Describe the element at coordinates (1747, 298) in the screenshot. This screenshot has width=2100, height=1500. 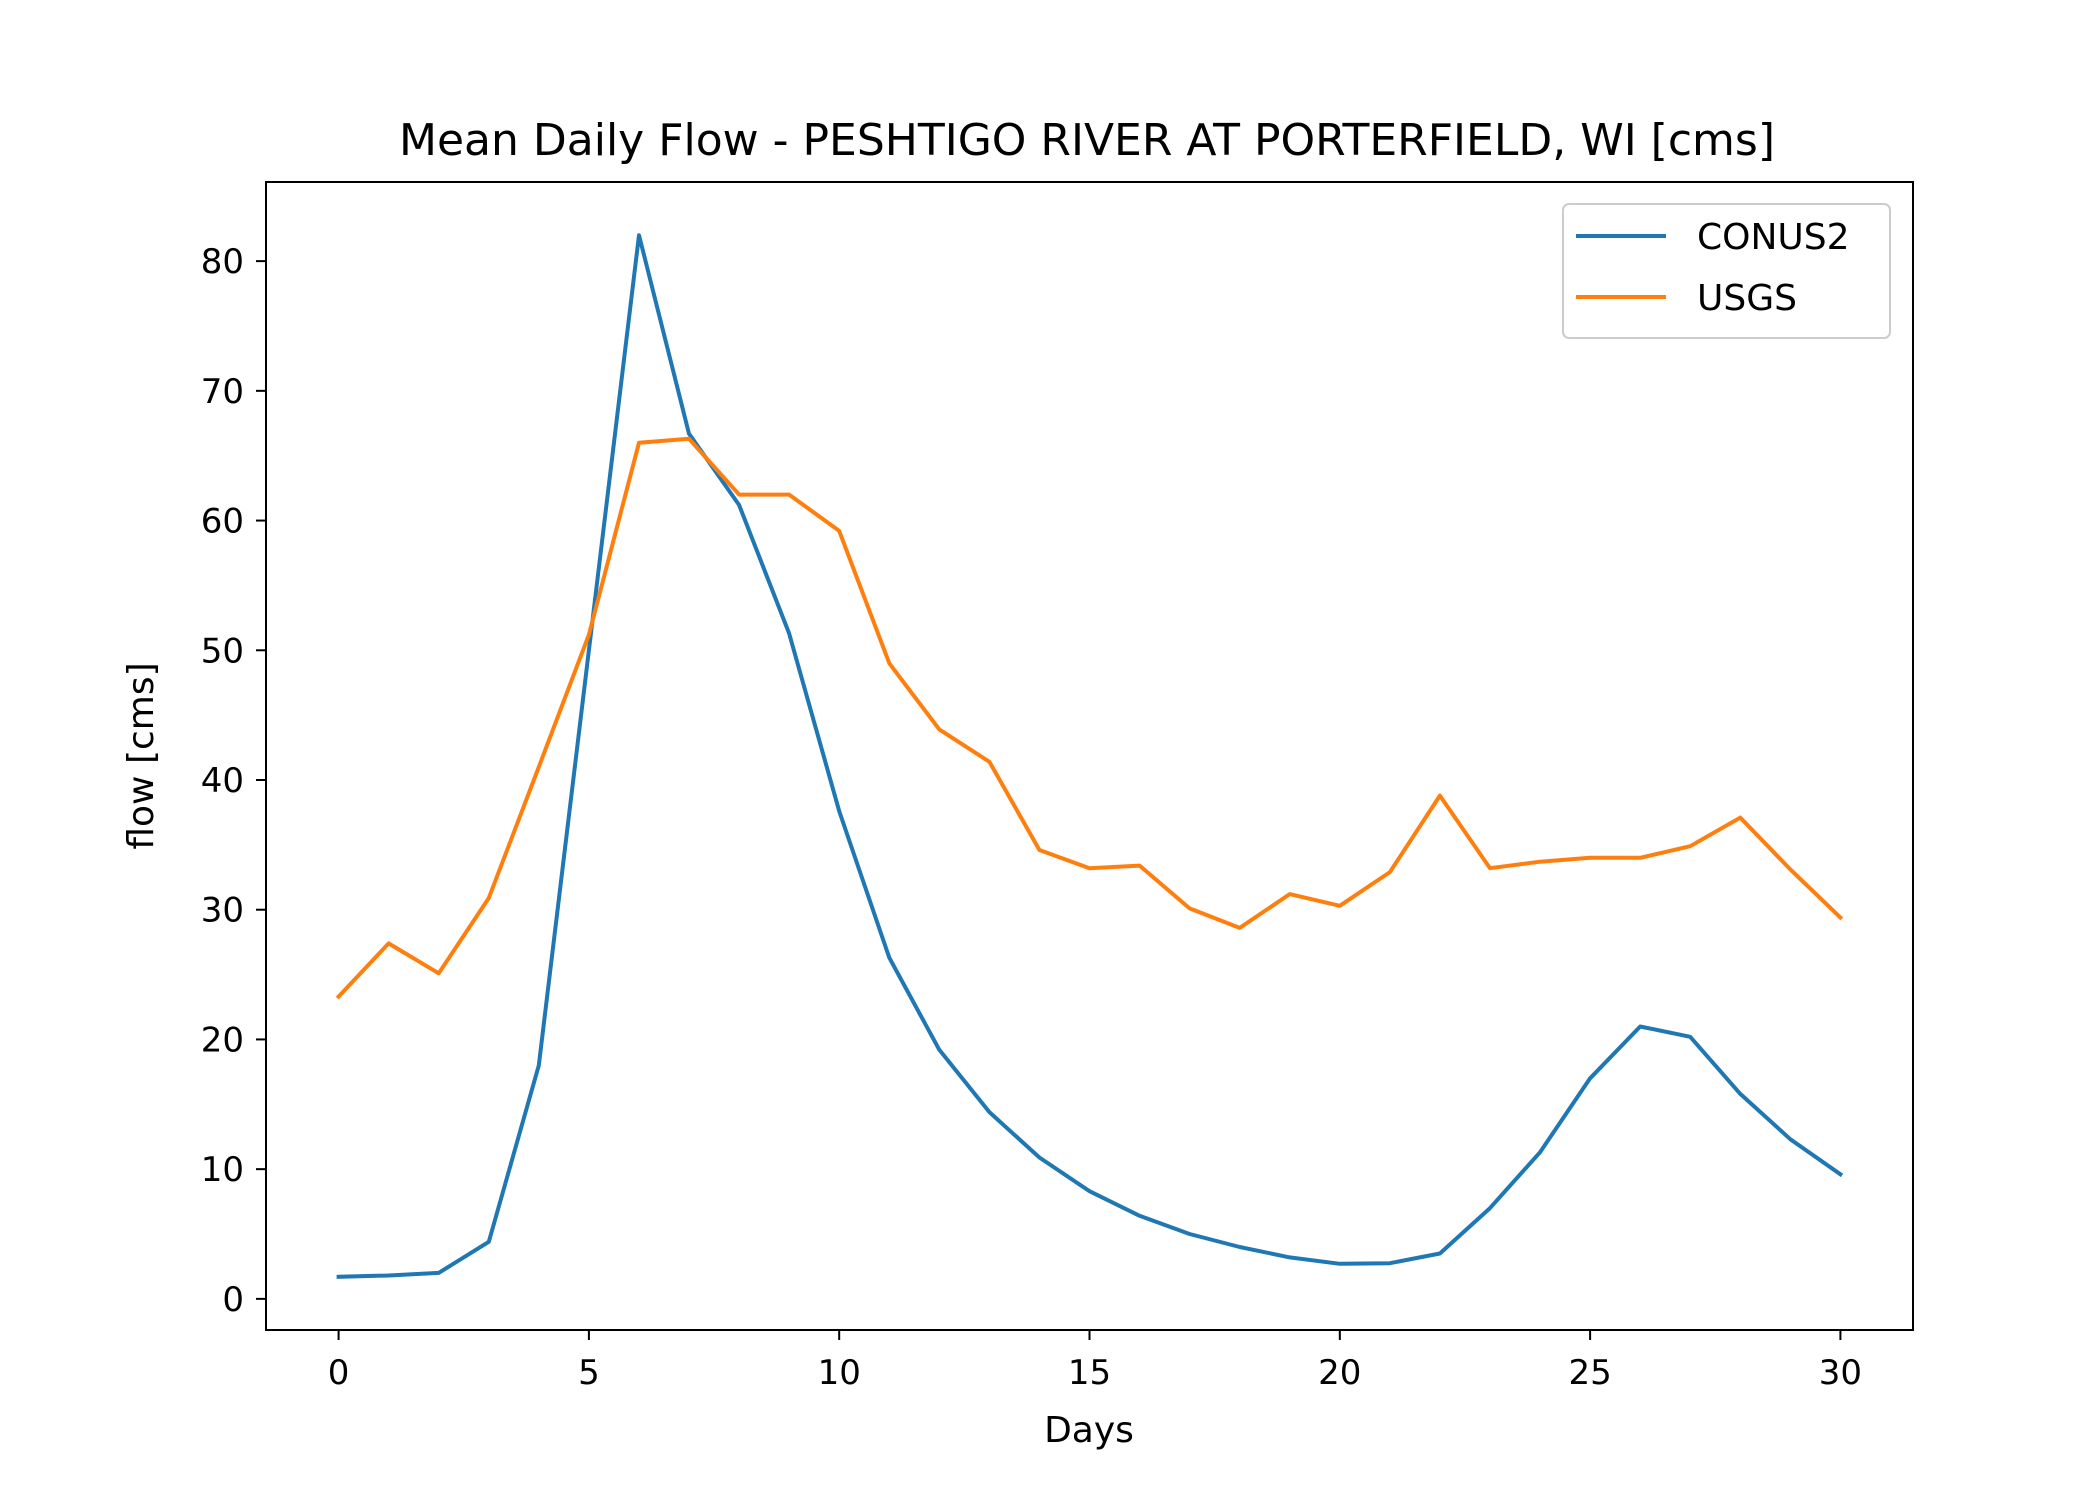
I see `legend-label-usgs: USGS` at that location.